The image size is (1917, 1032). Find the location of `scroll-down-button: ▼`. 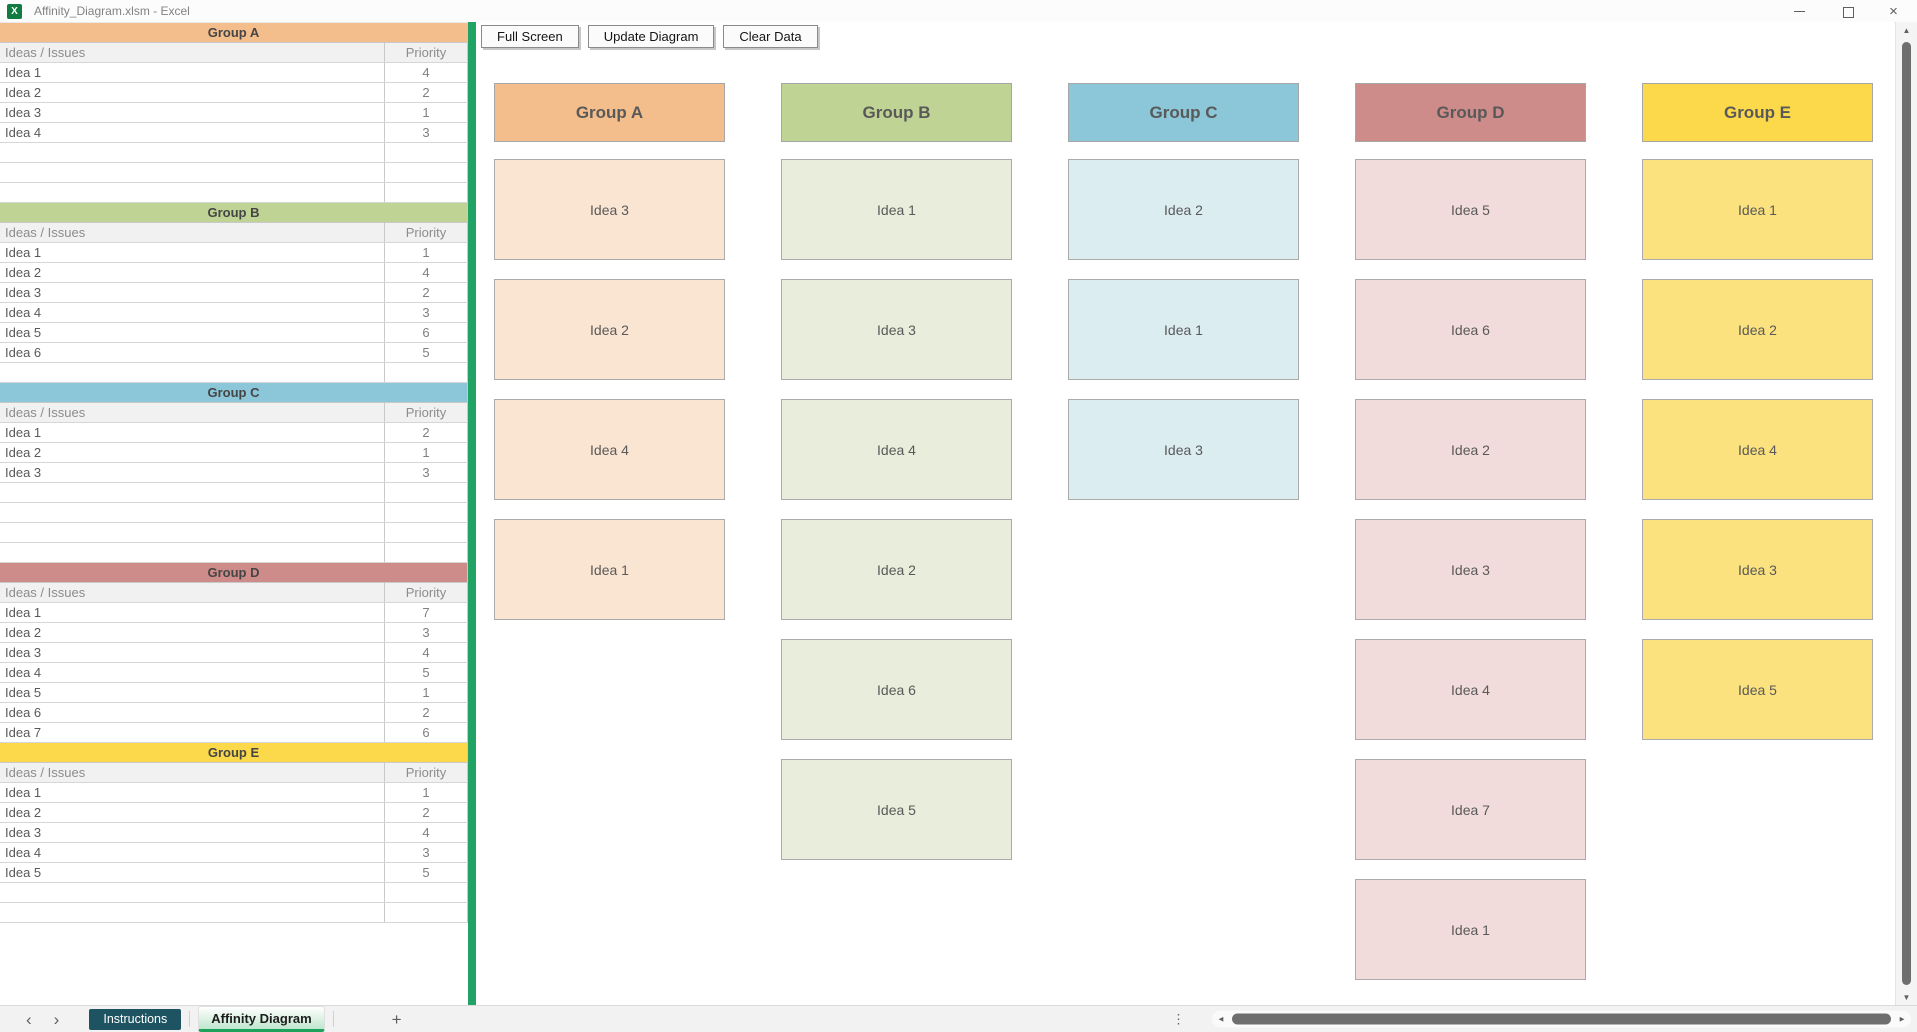

scroll-down-button: ▼ is located at coordinates (1906, 997).